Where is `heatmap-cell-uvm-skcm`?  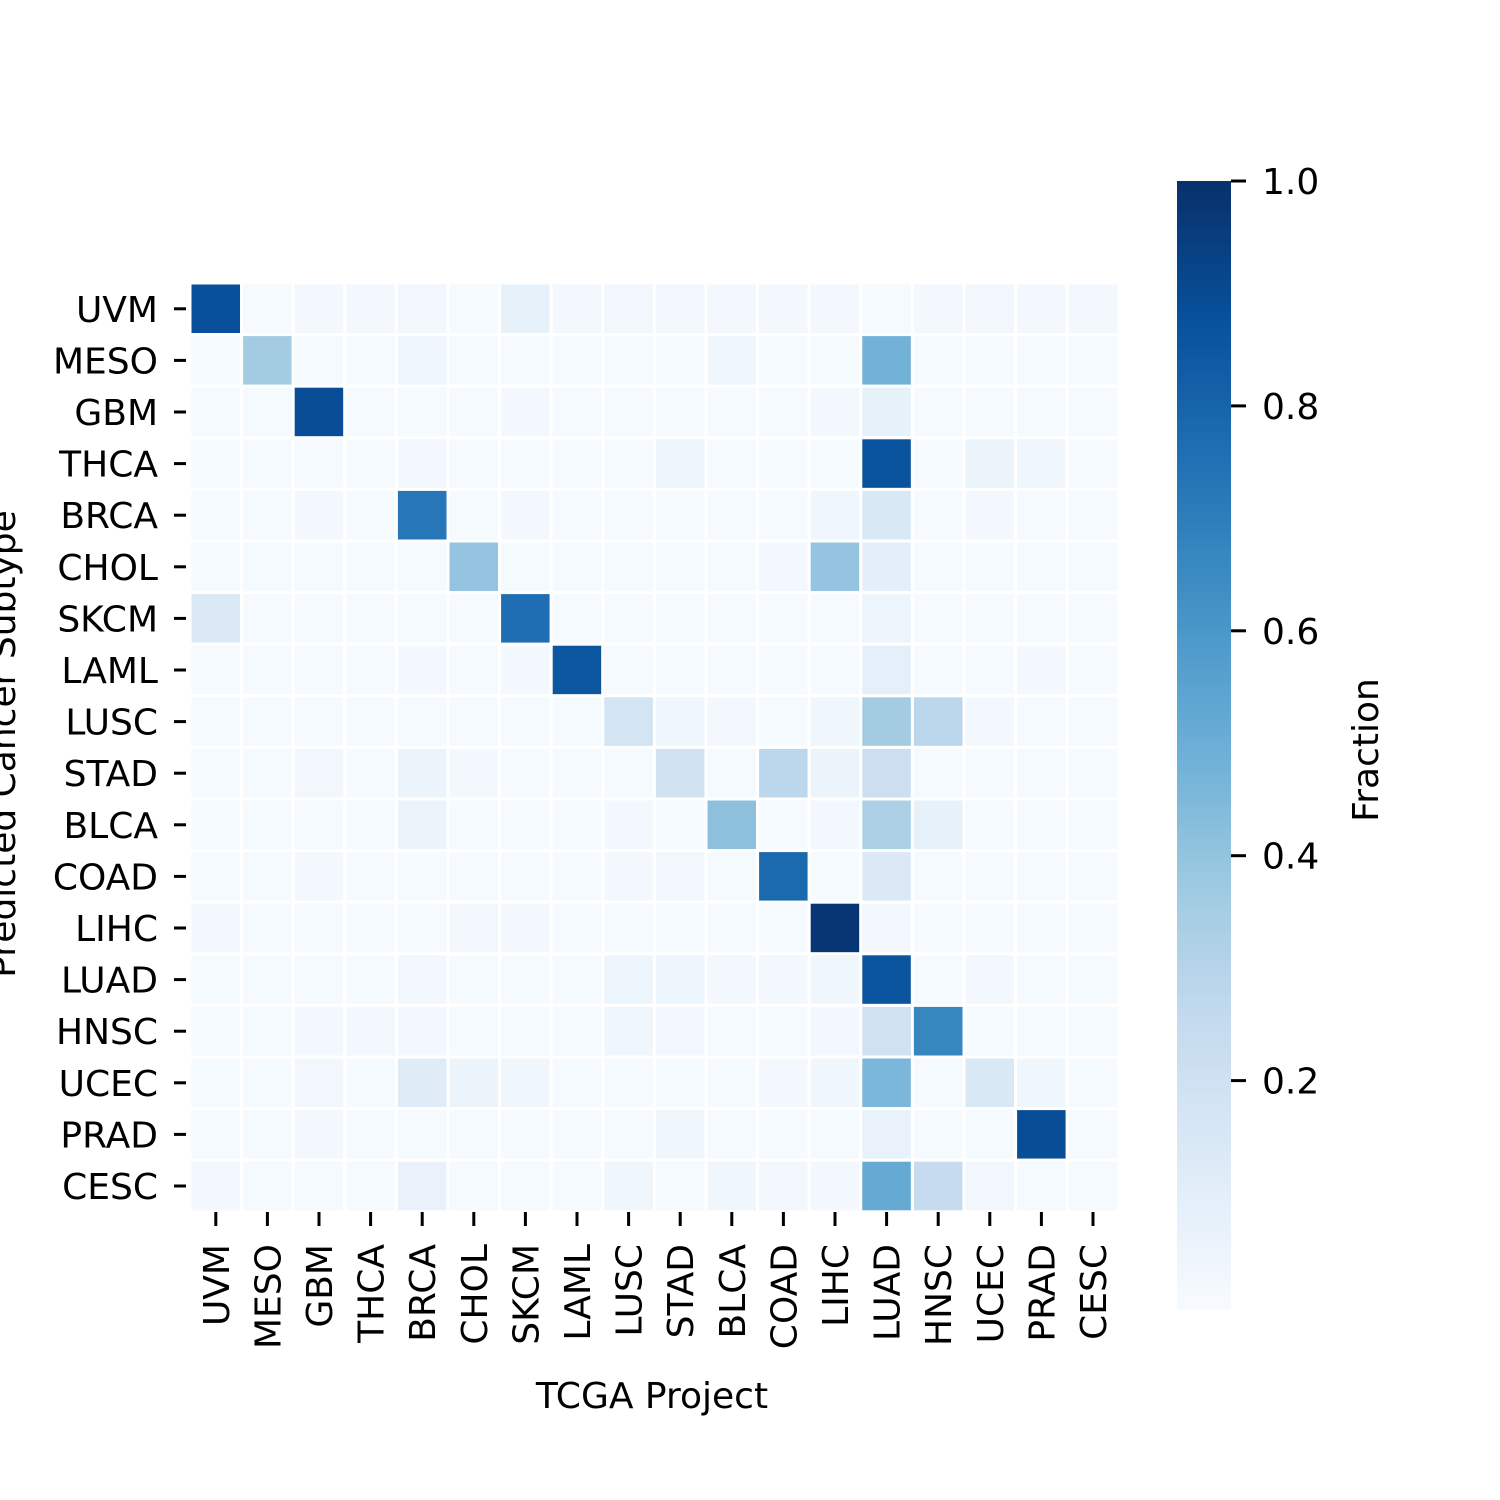 heatmap-cell-uvm-skcm is located at coordinates (525, 309).